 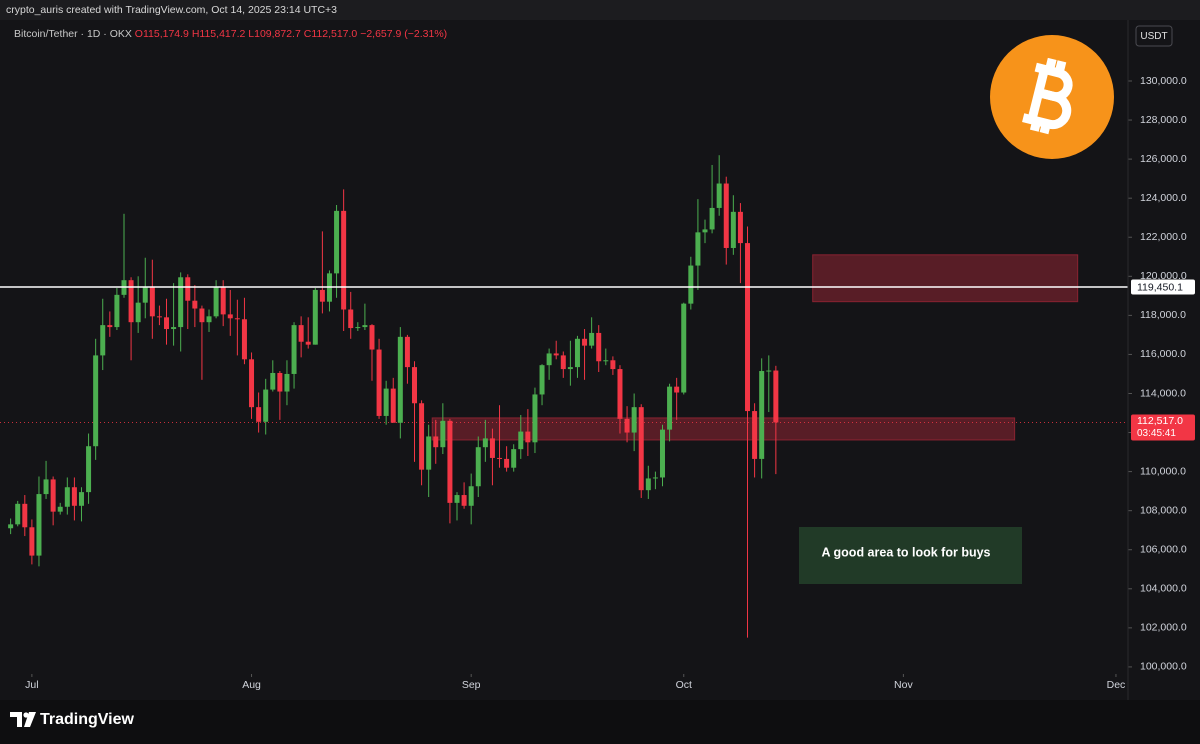 What do you see at coordinates (1163, 287) in the screenshot?
I see `level-label-box` at bounding box center [1163, 287].